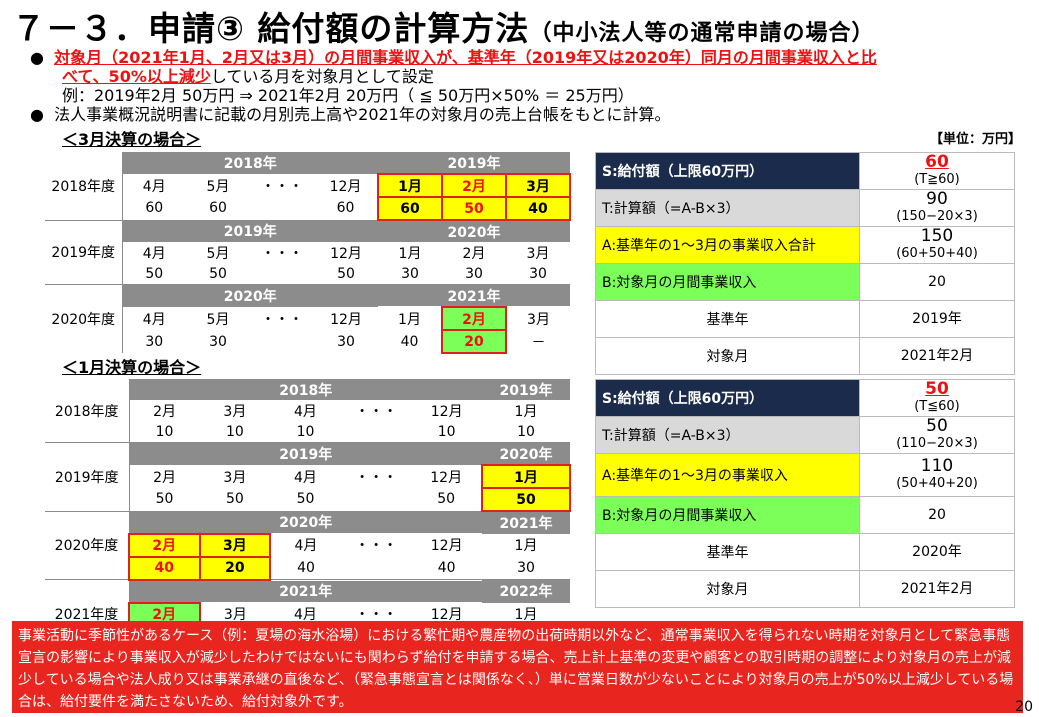 This screenshot has width=1039, height=717. What do you see at coordinates (937, 483) in the screenshot?
I see `a-sub: (50+40+20)` at bounding box center [937, 483].